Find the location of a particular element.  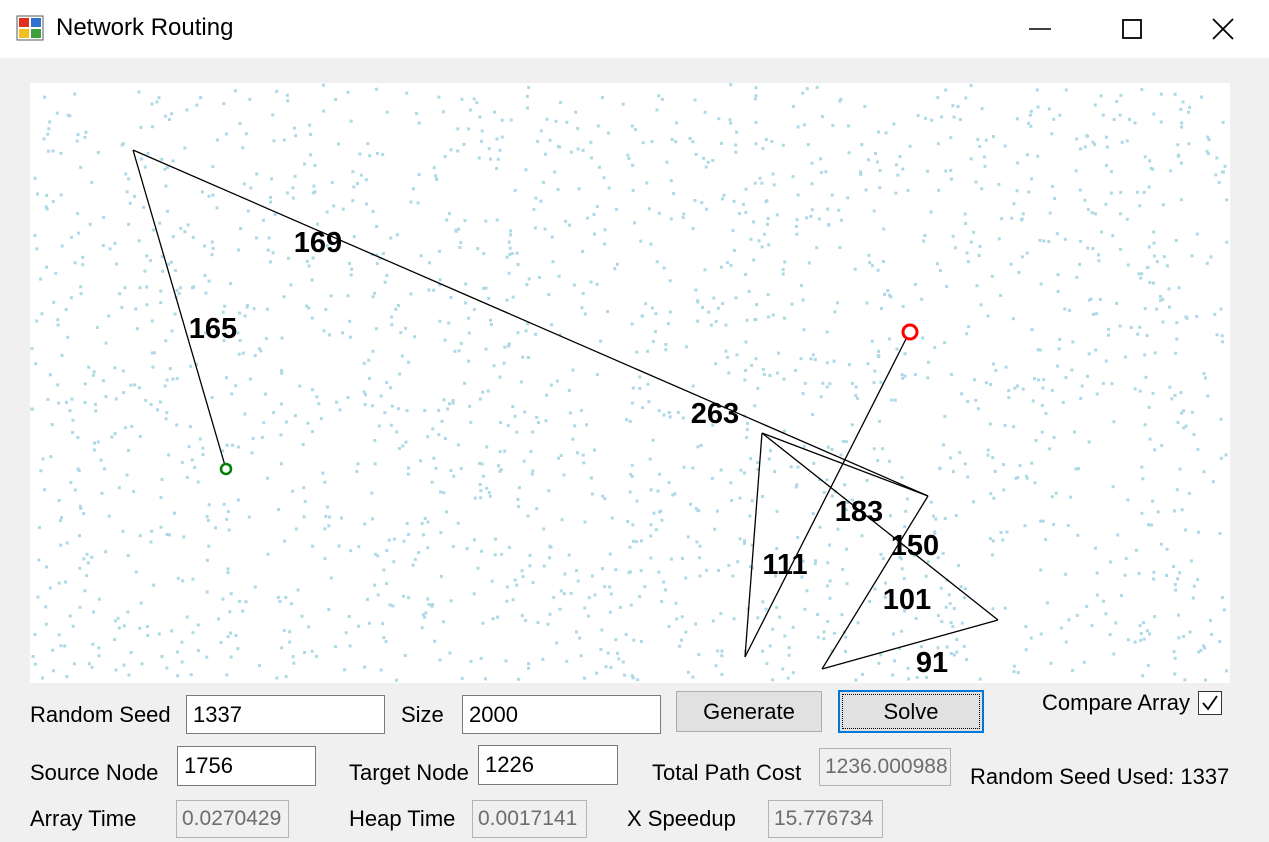

generate-button: Generate is located at coordinates (749, 711).